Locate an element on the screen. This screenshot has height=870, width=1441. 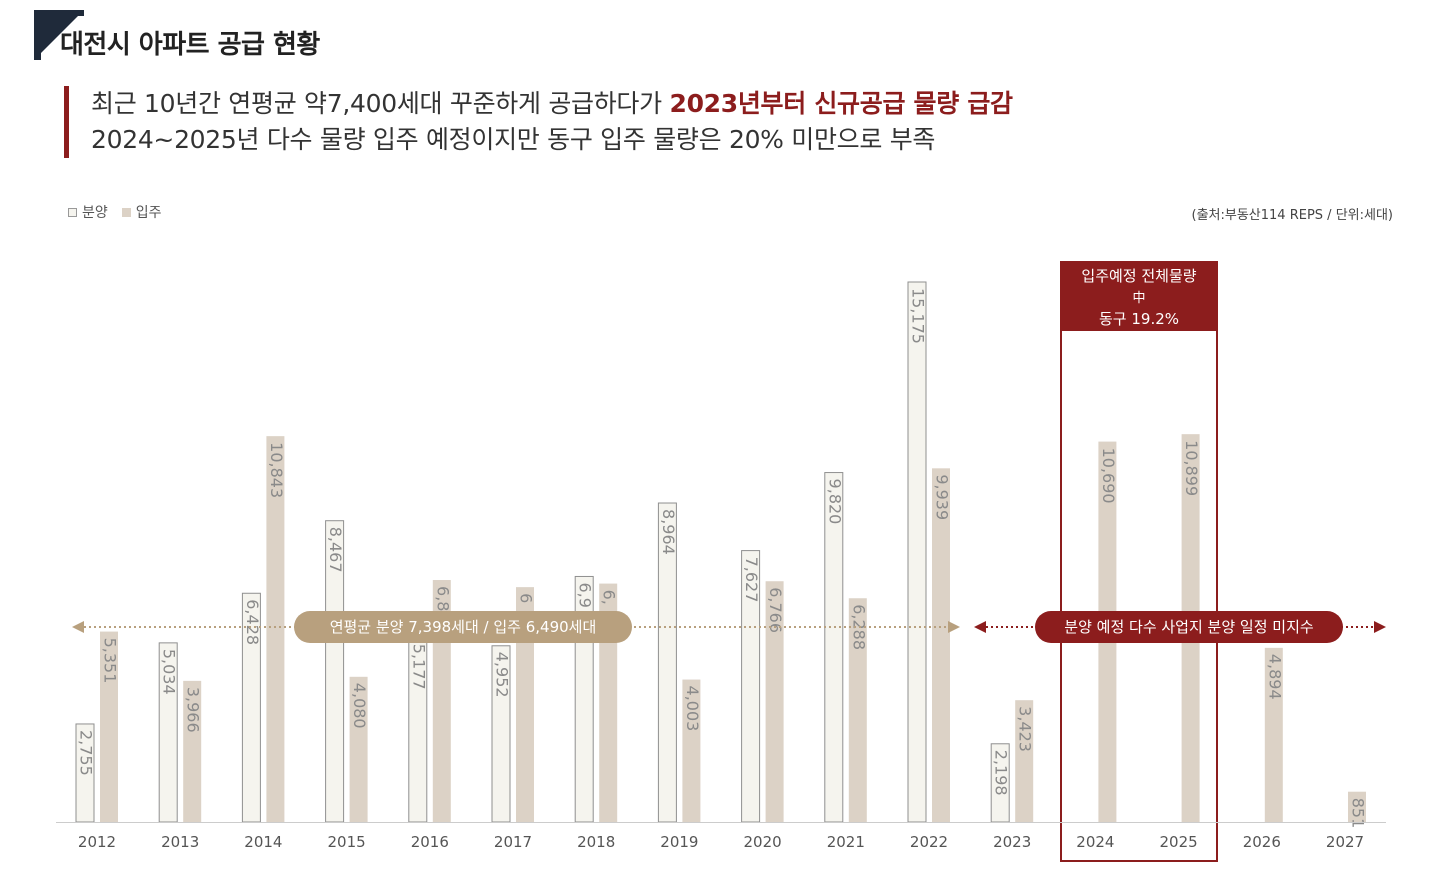
forecast-box-line3: 동구 19.2% is located at coordinates (1139, 319).